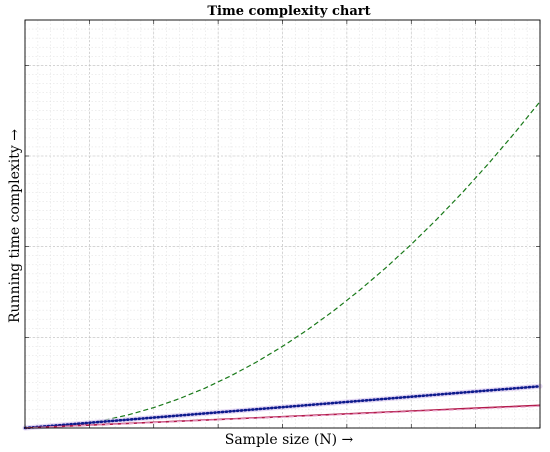 Image resolution: width=550 pixels, height=452 pixels. What do you see at coordinates (15, 226) in the screenshot?
I see `y-axis-label: Running time complexity →` at bounding box center [15, 226].